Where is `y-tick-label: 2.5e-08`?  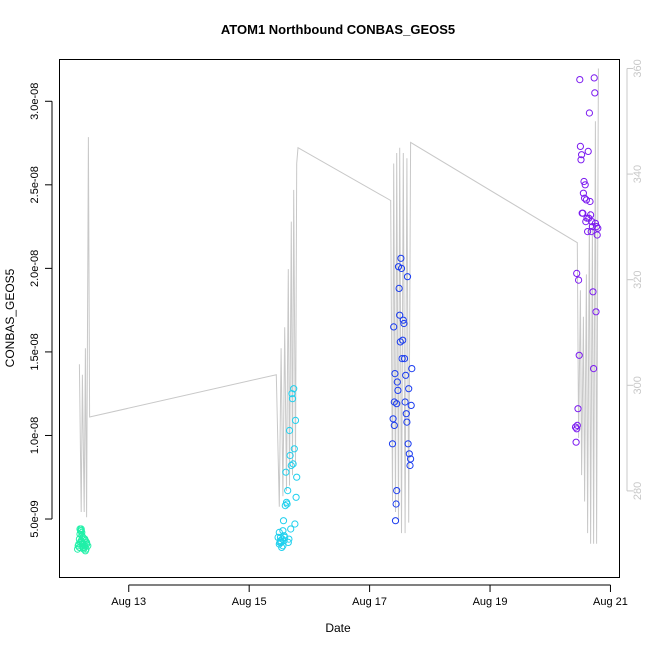
y-tick-label: 2.5e-08 is located at coordinates (35, 184).